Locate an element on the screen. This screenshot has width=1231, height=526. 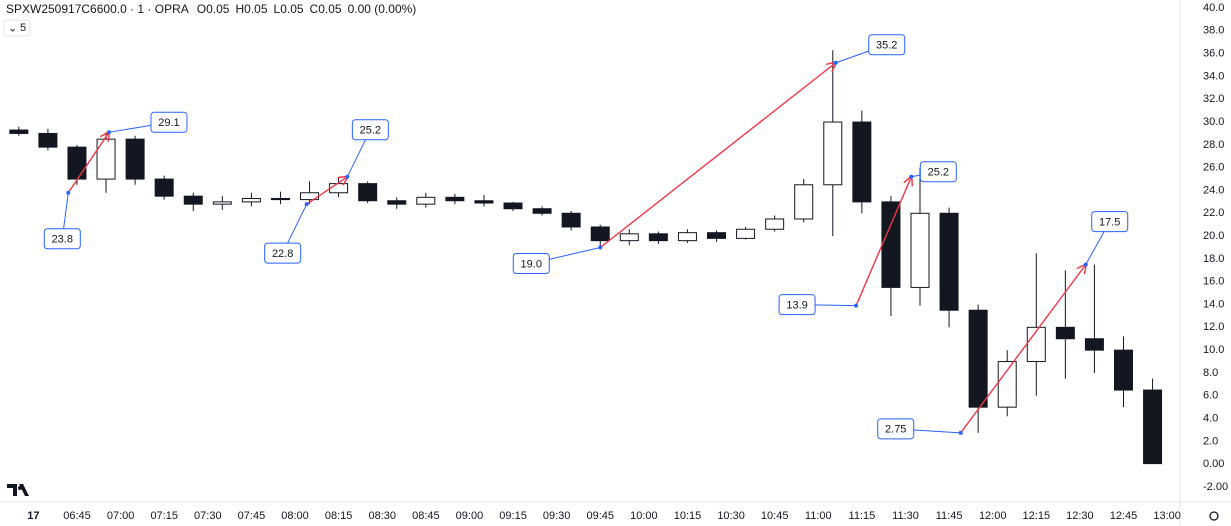
callout-label: 35.2 is located at coordinates (886, 46).